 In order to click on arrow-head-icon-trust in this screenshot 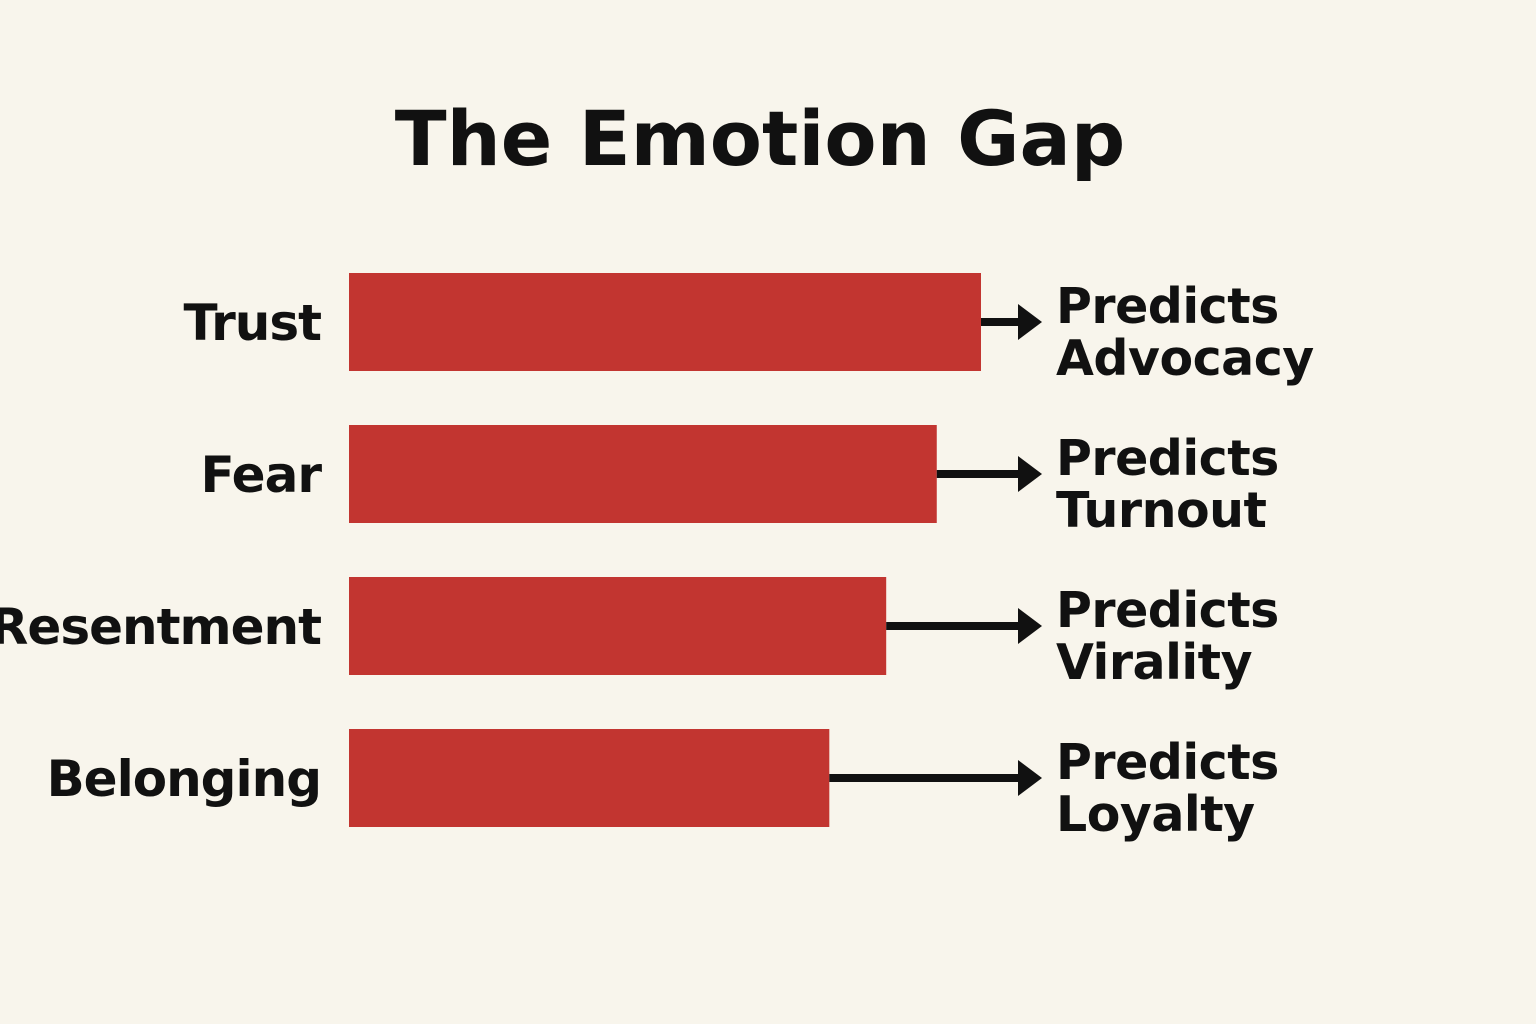, I will do `click(1030, 322)`.